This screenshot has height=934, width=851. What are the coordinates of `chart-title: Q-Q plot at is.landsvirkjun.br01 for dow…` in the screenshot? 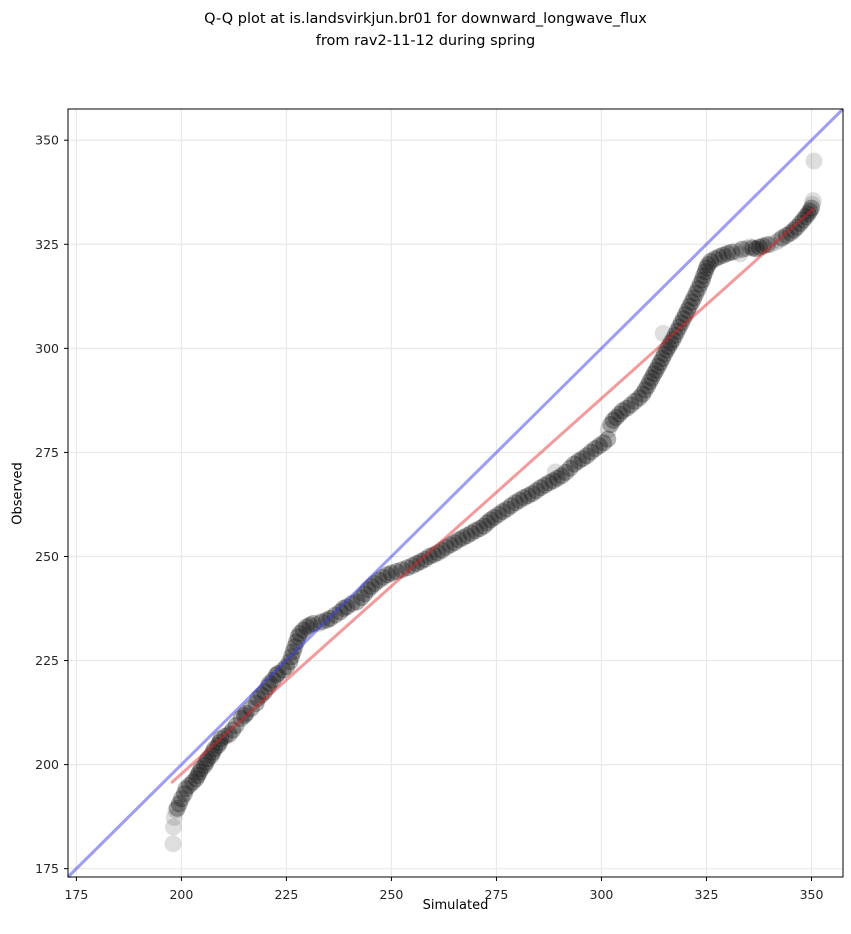 It's located at (425, 19).